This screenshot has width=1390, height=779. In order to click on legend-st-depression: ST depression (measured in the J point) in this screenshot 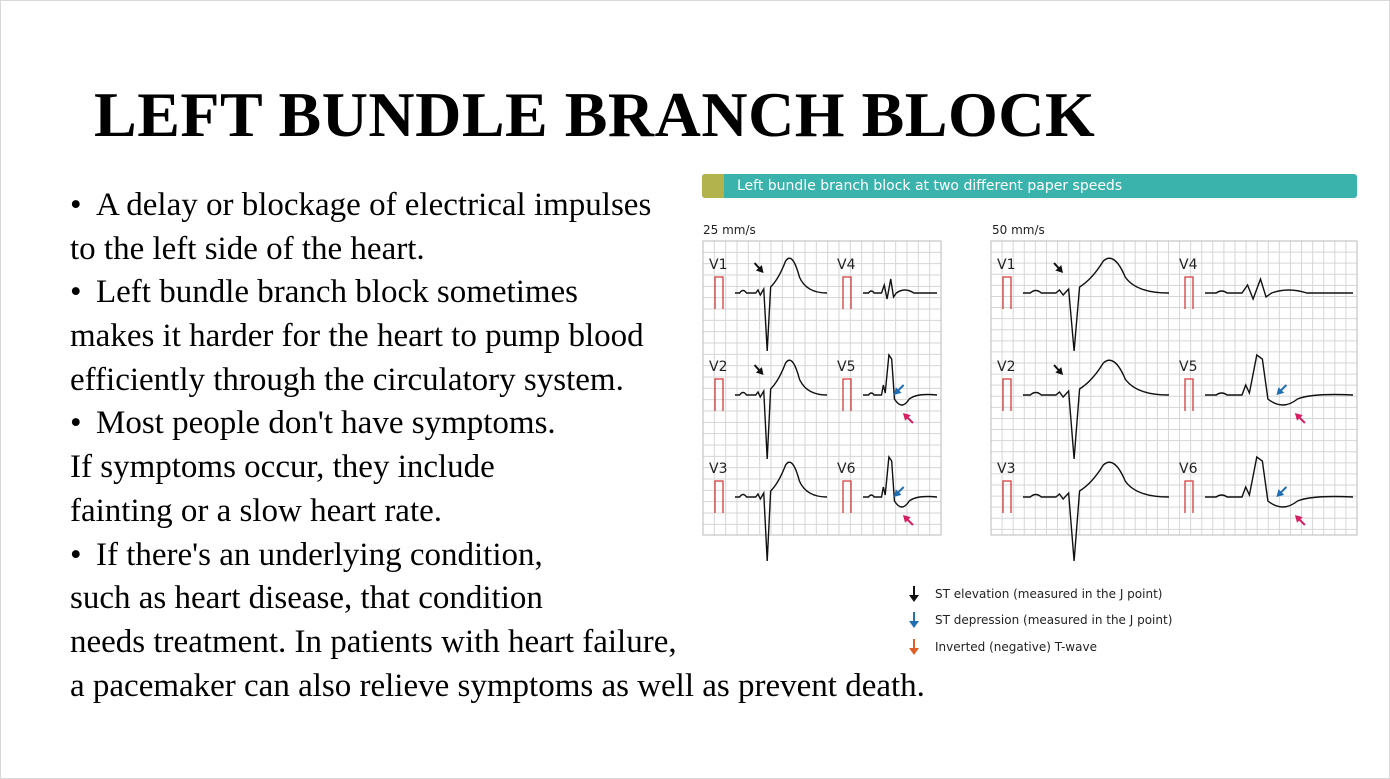, I will do `click(1039, 620)`.